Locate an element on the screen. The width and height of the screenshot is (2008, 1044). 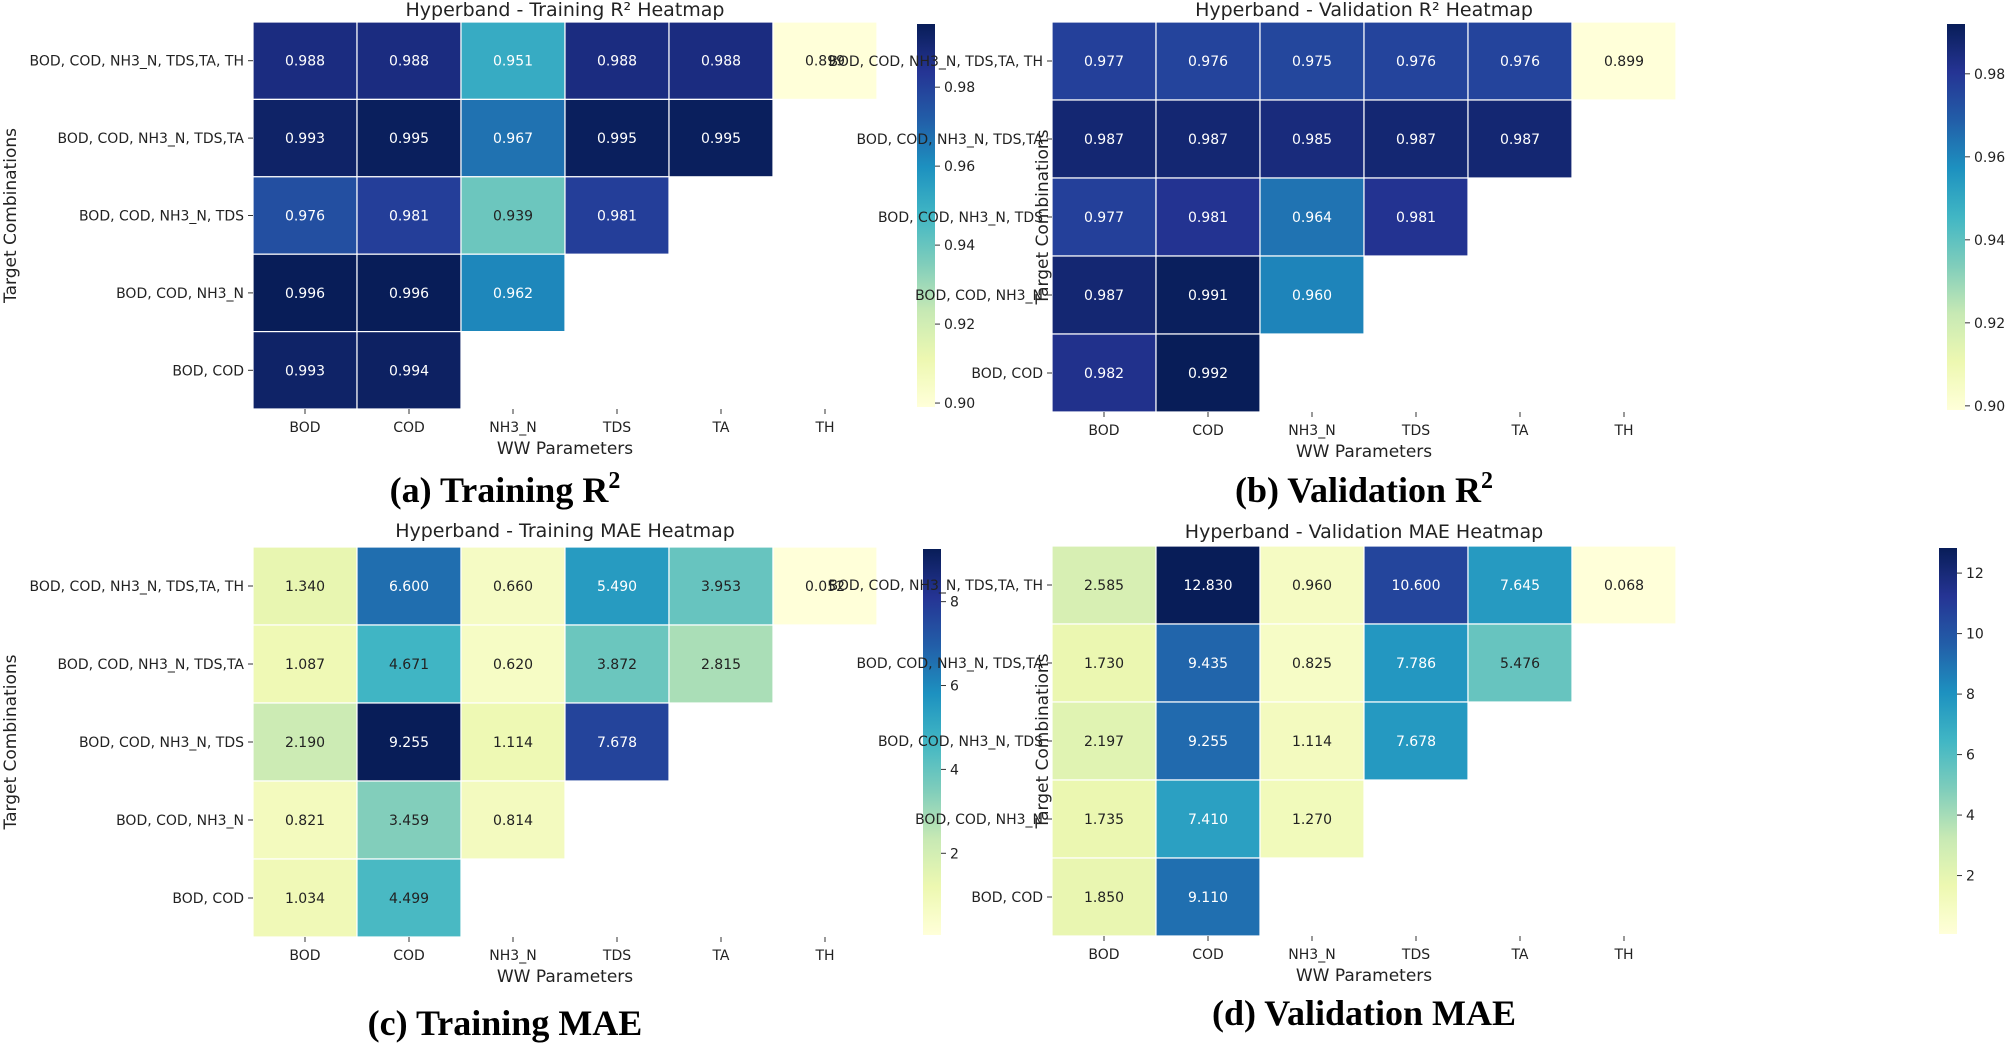
cell-value-label: 7.410 is located at coordinates (1208, 820).